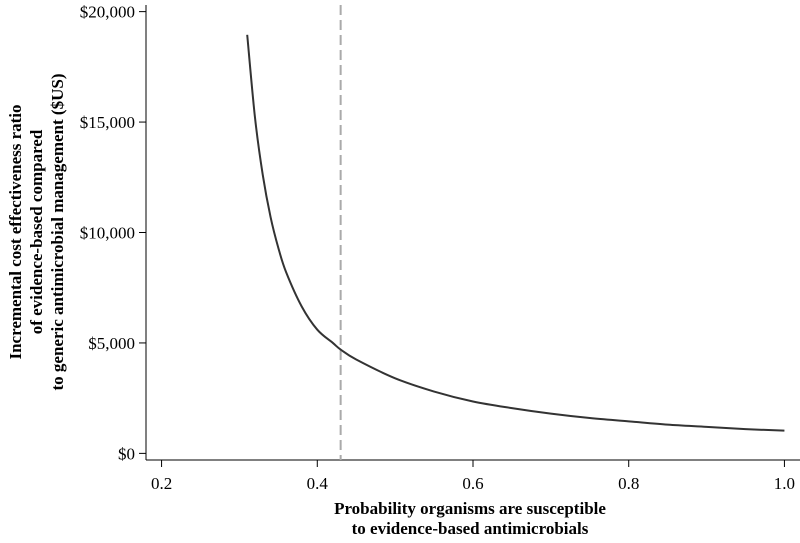  Describe the element at coordinates (36, 231) in the screenshot. I see `y-axis-title-line: of evidence-based compared` at that location.